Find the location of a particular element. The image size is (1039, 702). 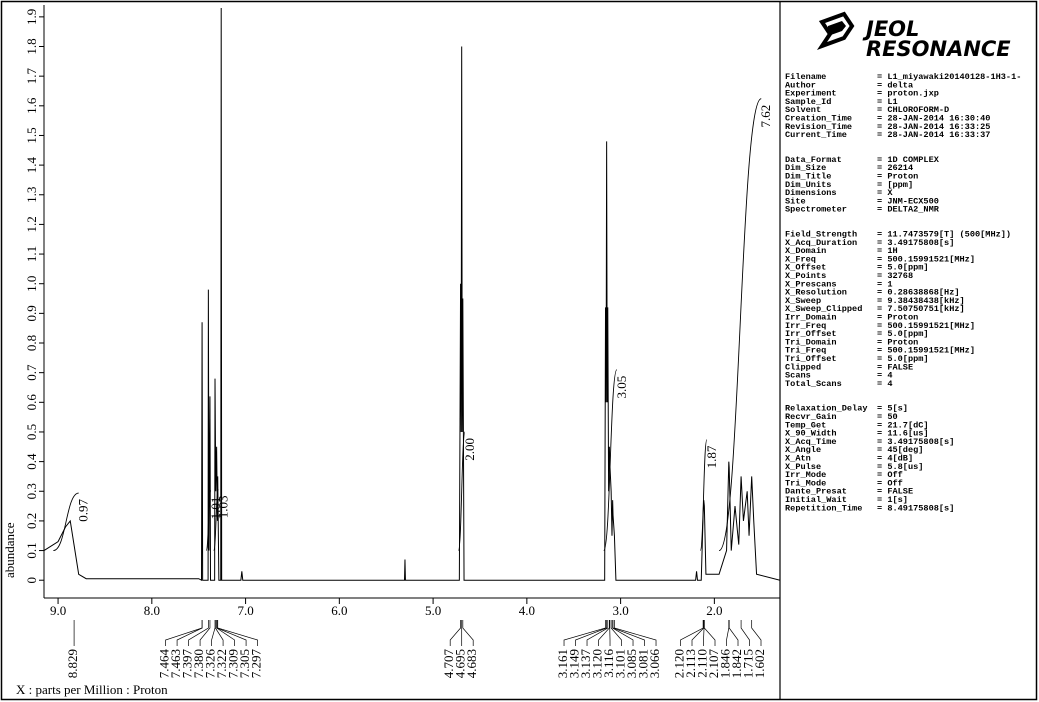

y-tick-label: 0.2 is located at coordinates (31, 521).